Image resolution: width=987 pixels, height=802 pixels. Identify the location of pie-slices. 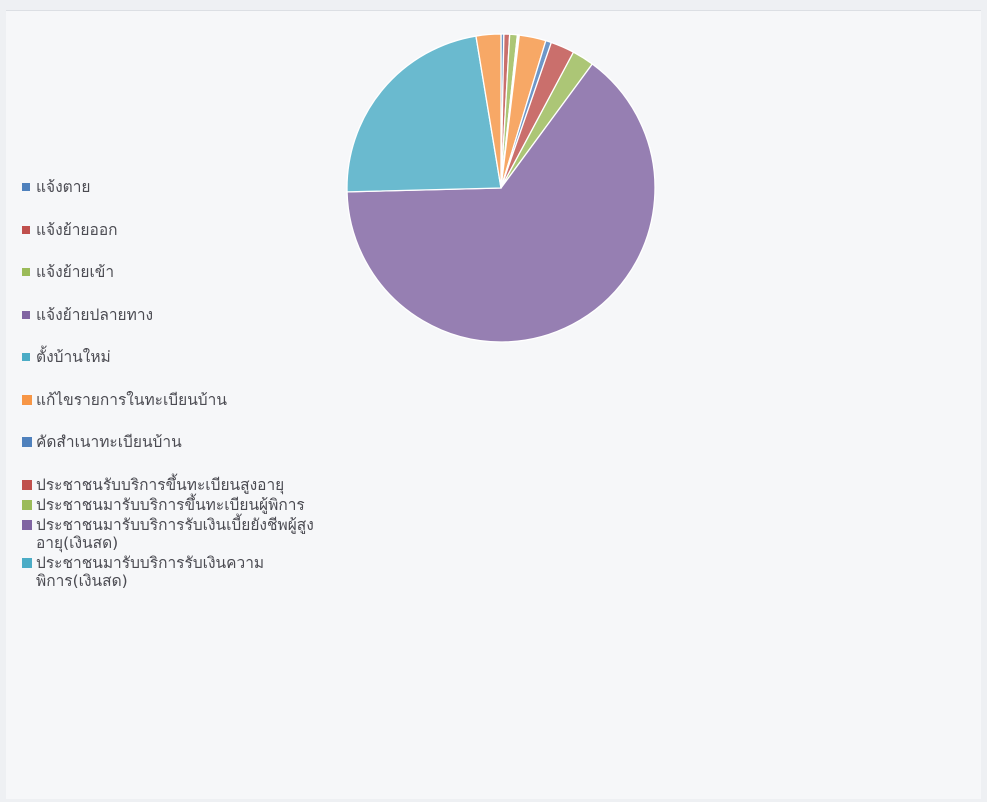
(501, 188).